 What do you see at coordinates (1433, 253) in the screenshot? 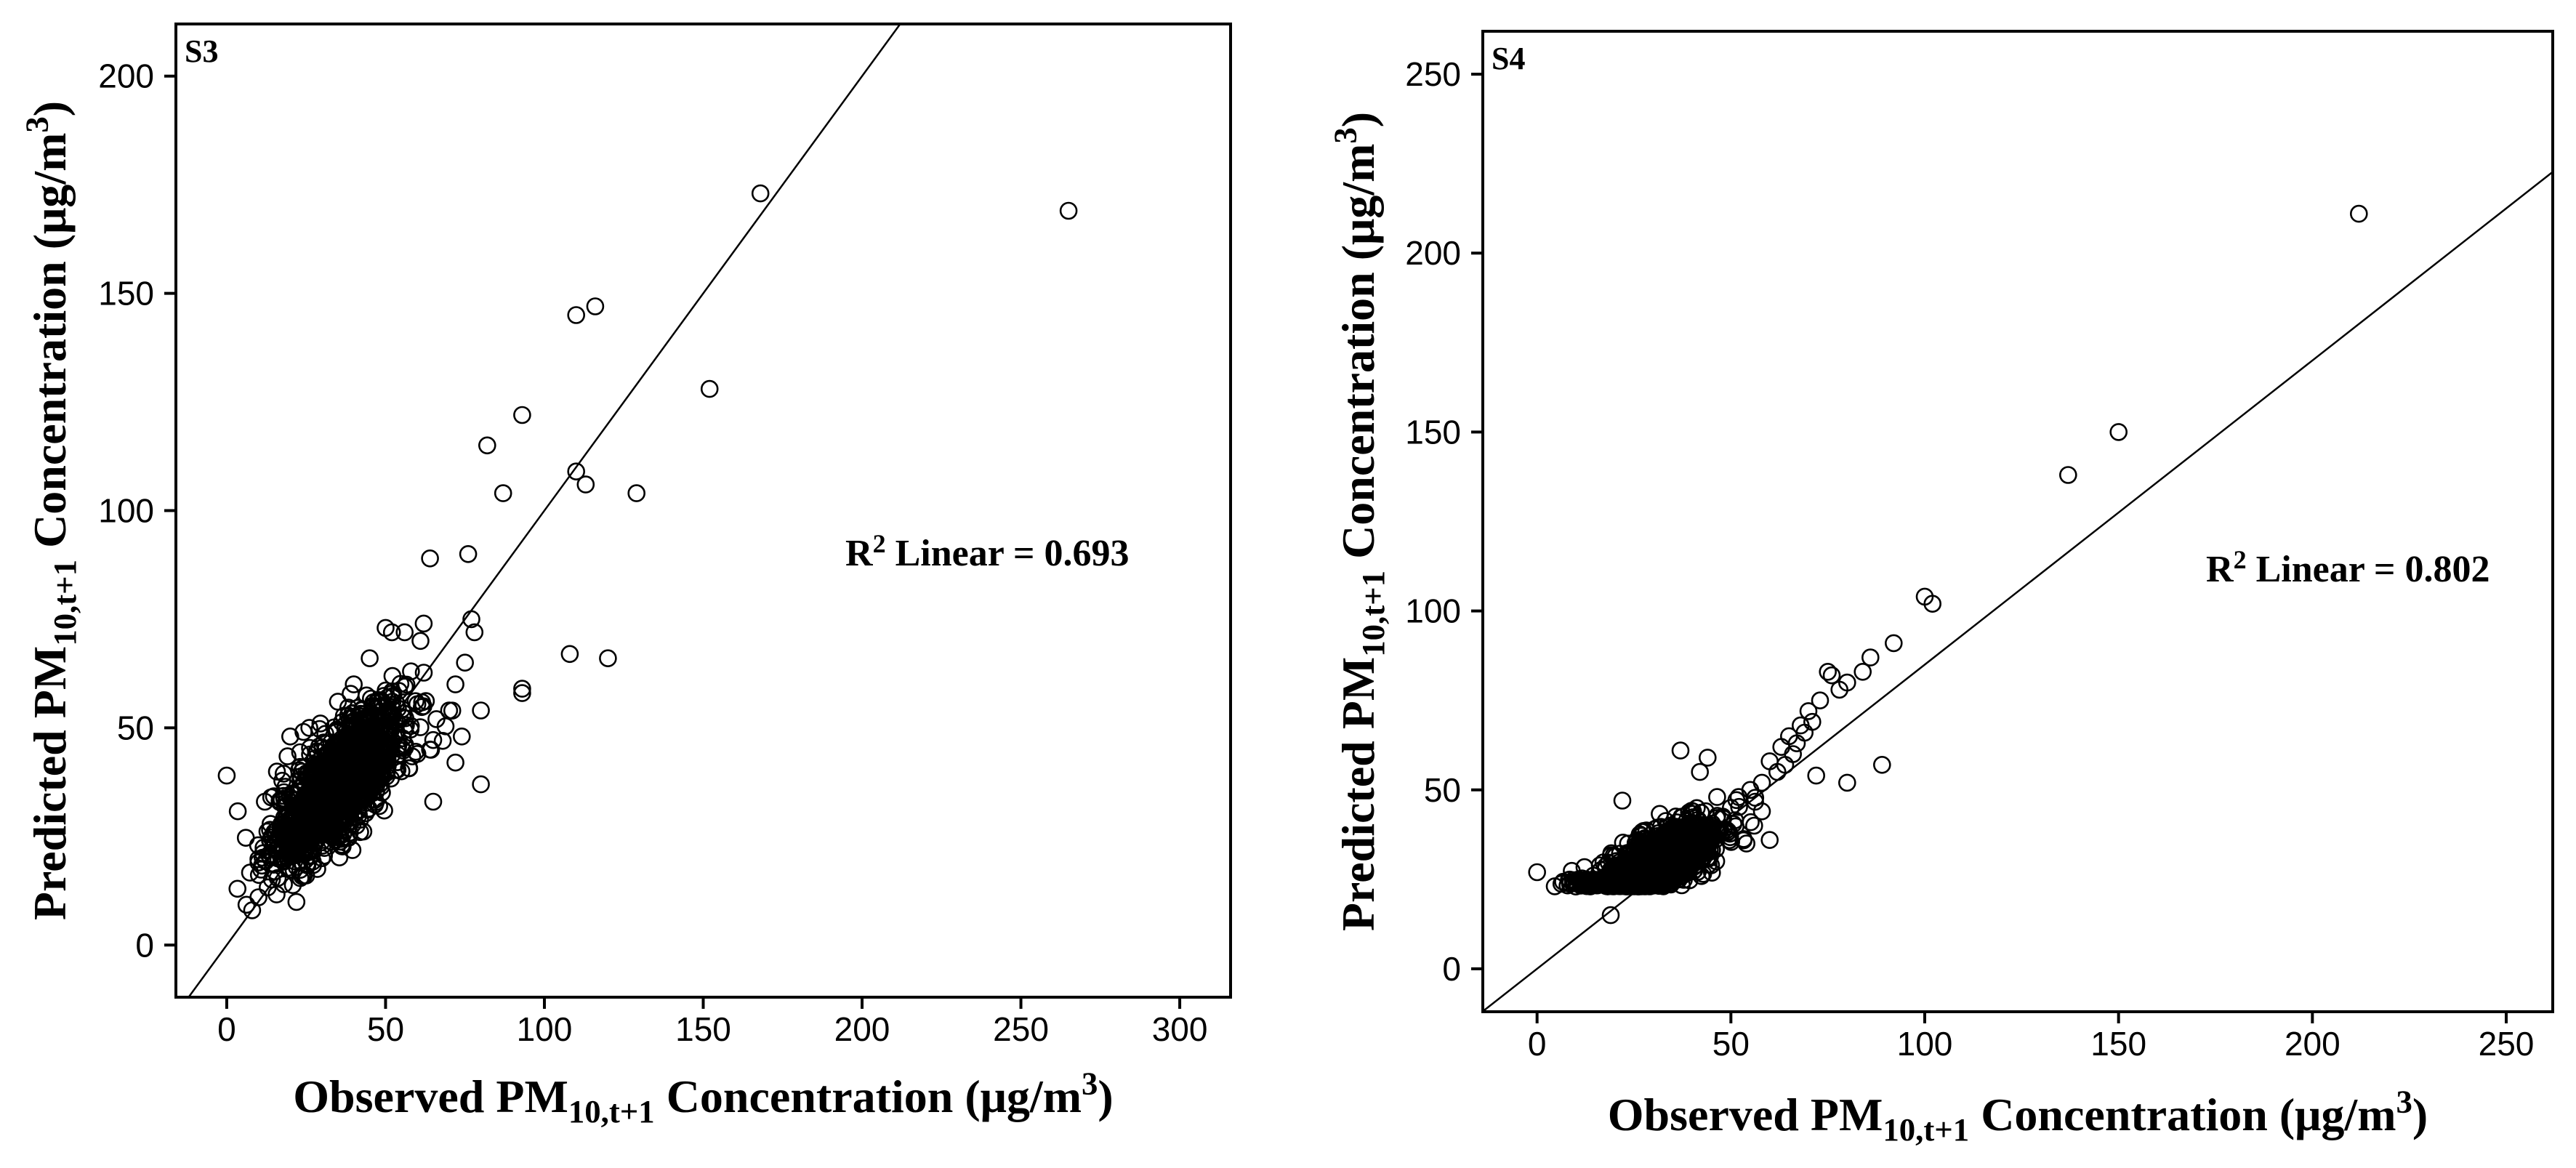
I see `y-tick-label: 200` at bounding box center [1433, 253].